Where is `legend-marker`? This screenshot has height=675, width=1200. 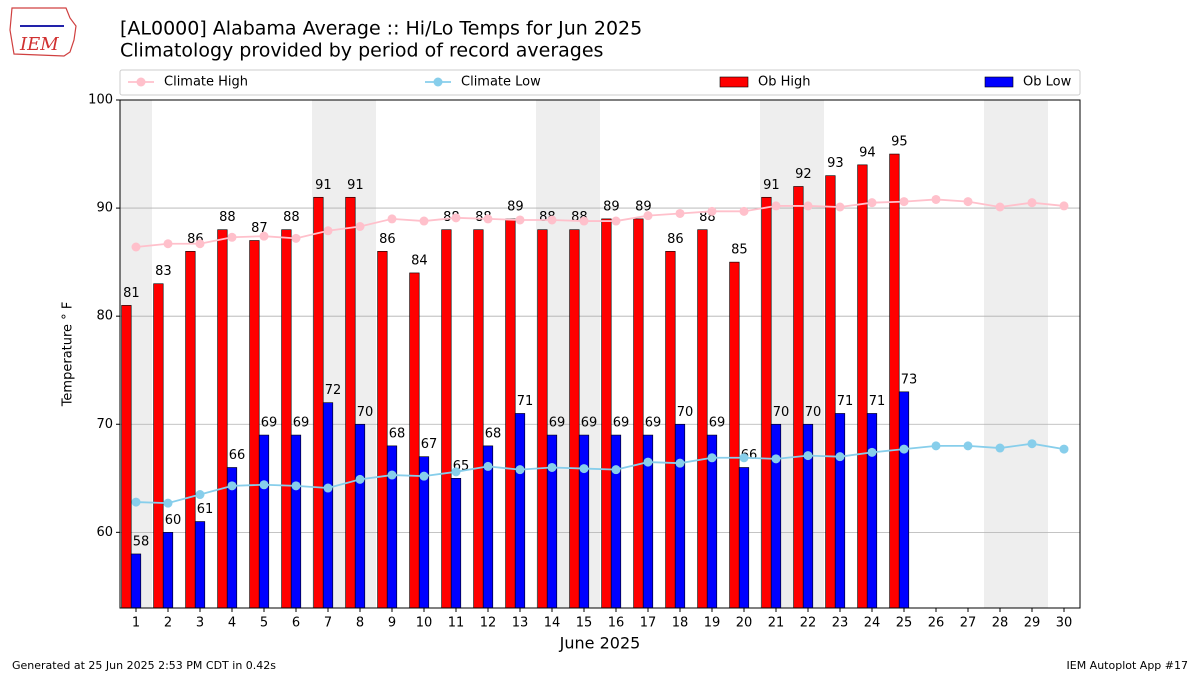 legend-marker is located at coordinates (141, 82).